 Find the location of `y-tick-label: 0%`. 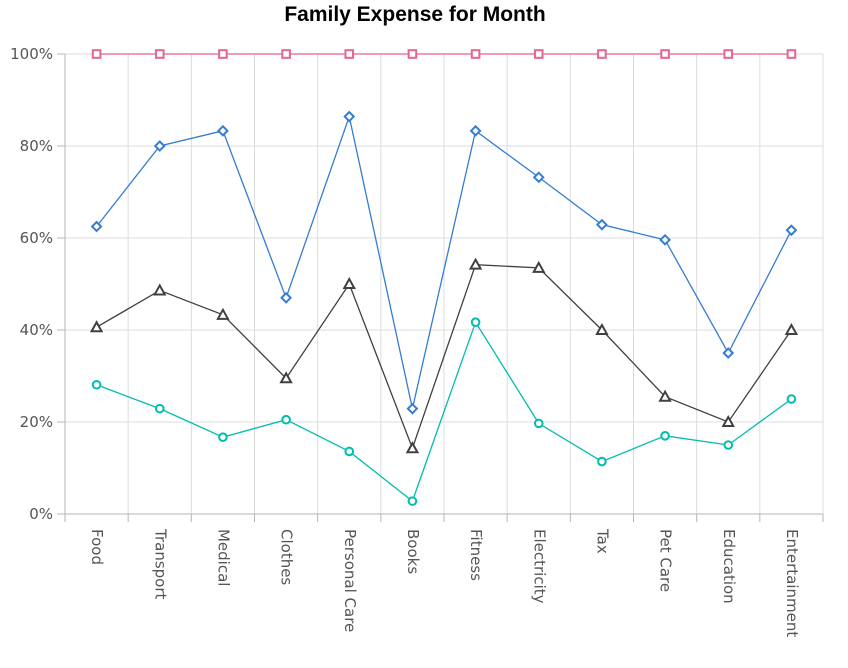

y-tick-label: 0% is located at coordinates (41, 514).